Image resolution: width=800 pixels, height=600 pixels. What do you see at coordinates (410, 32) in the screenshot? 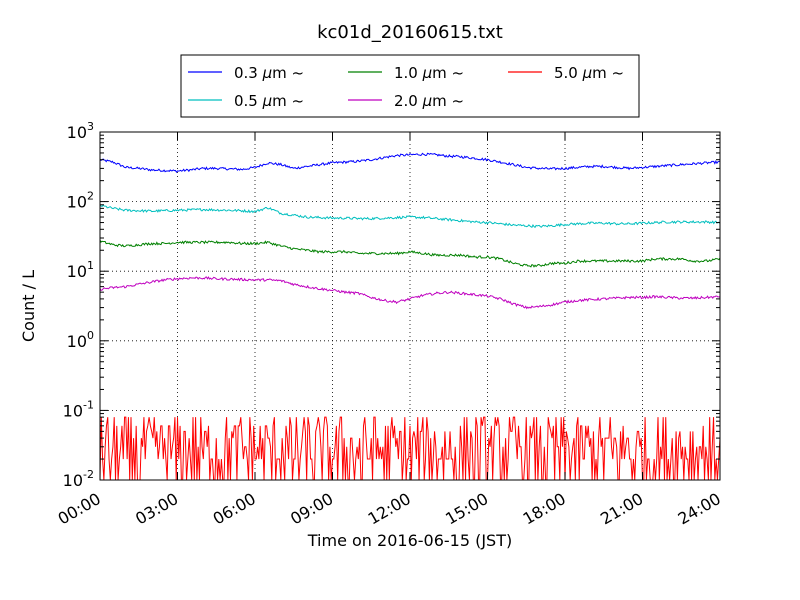
I see `chart-title: kc01d_20160615.txt` at bounding box center [410, 32].